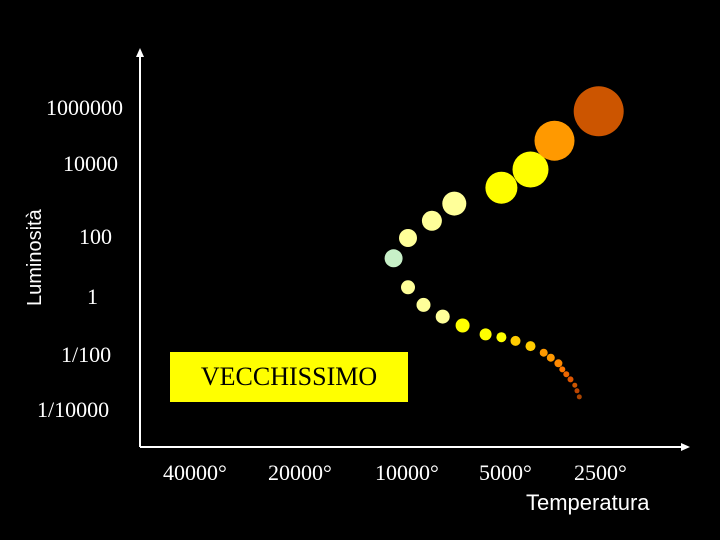 The image size is (720, 540). What do you see at coordinates (95, 236) in the screenshot?
I see `y-tick-label: 100` at bounding box center [95, 236].